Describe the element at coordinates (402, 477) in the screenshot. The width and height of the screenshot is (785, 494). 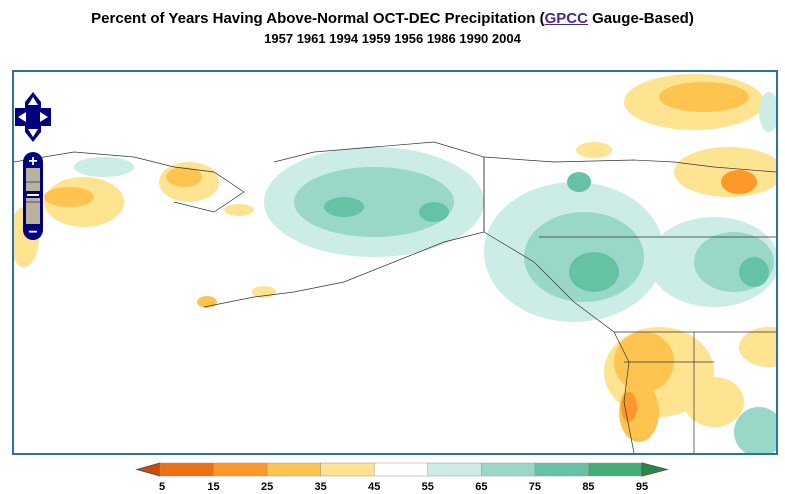
I see `colorbar: 5 15 25 35 45 55 65 75 85 95` at that location.